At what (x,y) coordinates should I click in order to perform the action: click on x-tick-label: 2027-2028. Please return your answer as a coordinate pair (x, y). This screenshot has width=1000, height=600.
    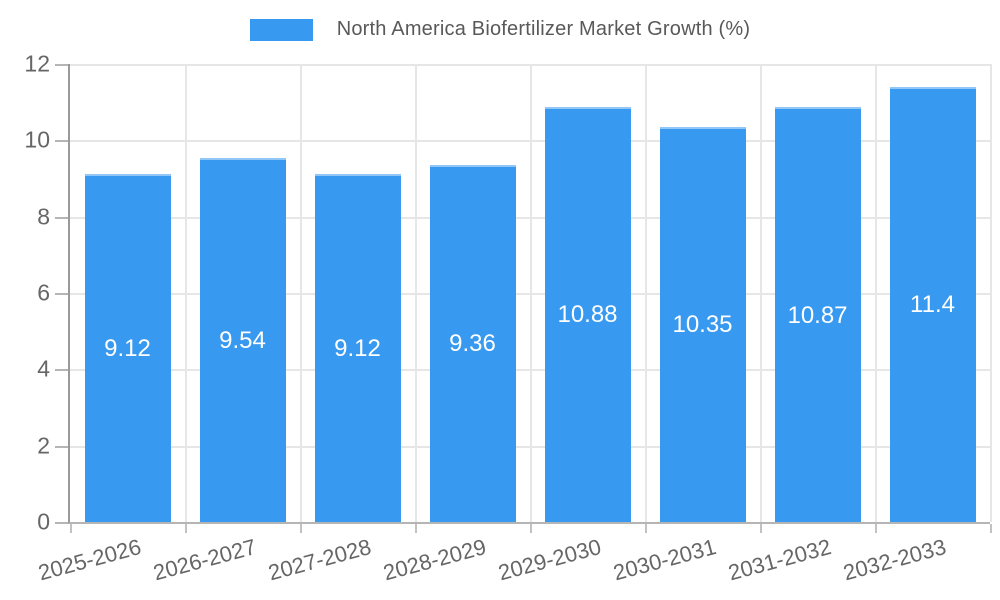
    Looking at the image, I should click on (319, 560).